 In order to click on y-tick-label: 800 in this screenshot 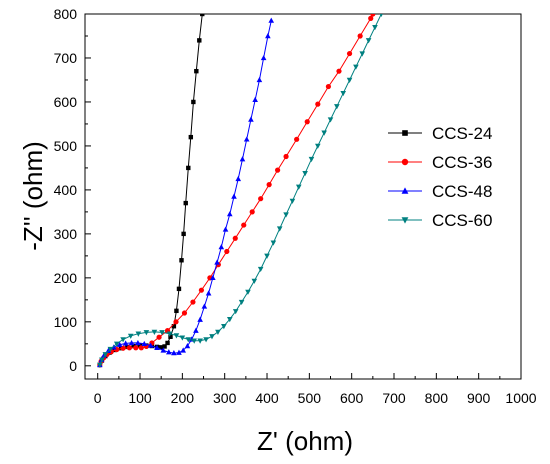, I will do `click(66, 14)`.